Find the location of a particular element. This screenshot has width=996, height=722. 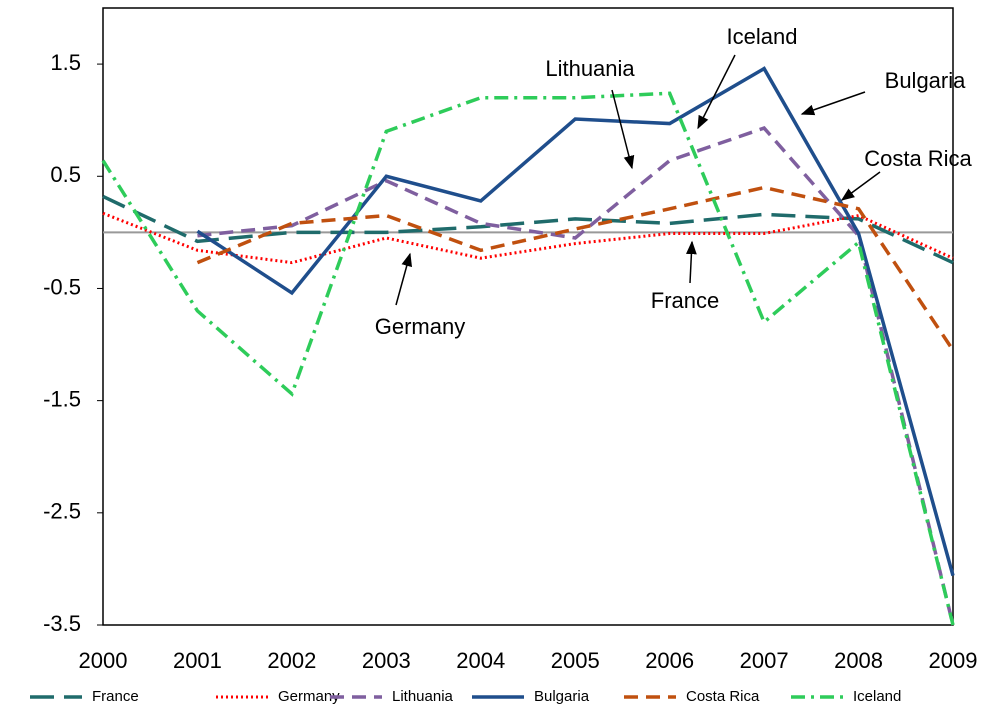

y-tick-label: -2.5 is located at coordinates (62, 511).